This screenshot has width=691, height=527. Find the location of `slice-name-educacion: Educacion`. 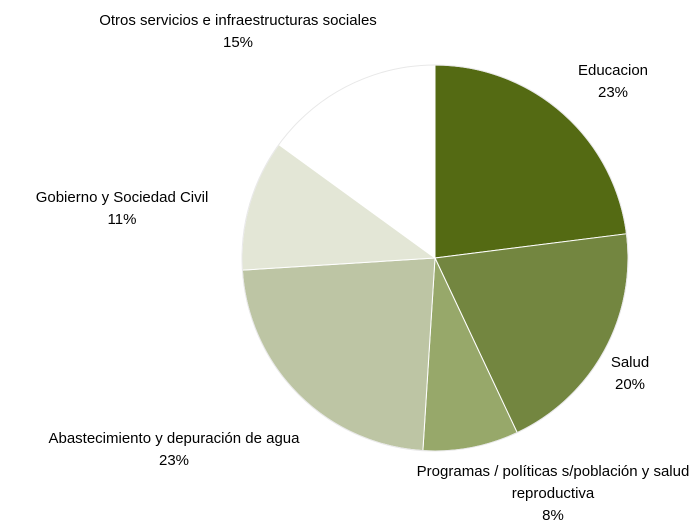

slice-name-educacion: Educacion is located at coordinates (613, 70).